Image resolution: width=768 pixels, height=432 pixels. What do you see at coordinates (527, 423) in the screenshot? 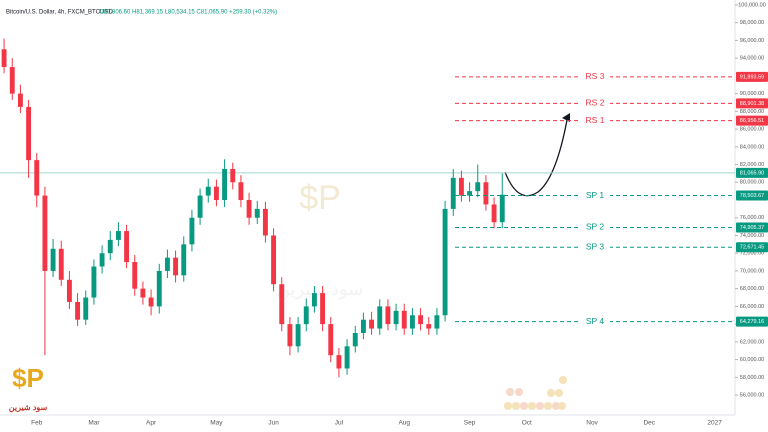
I see `x-tick-label: Oct` at bounding box center [527, 423].